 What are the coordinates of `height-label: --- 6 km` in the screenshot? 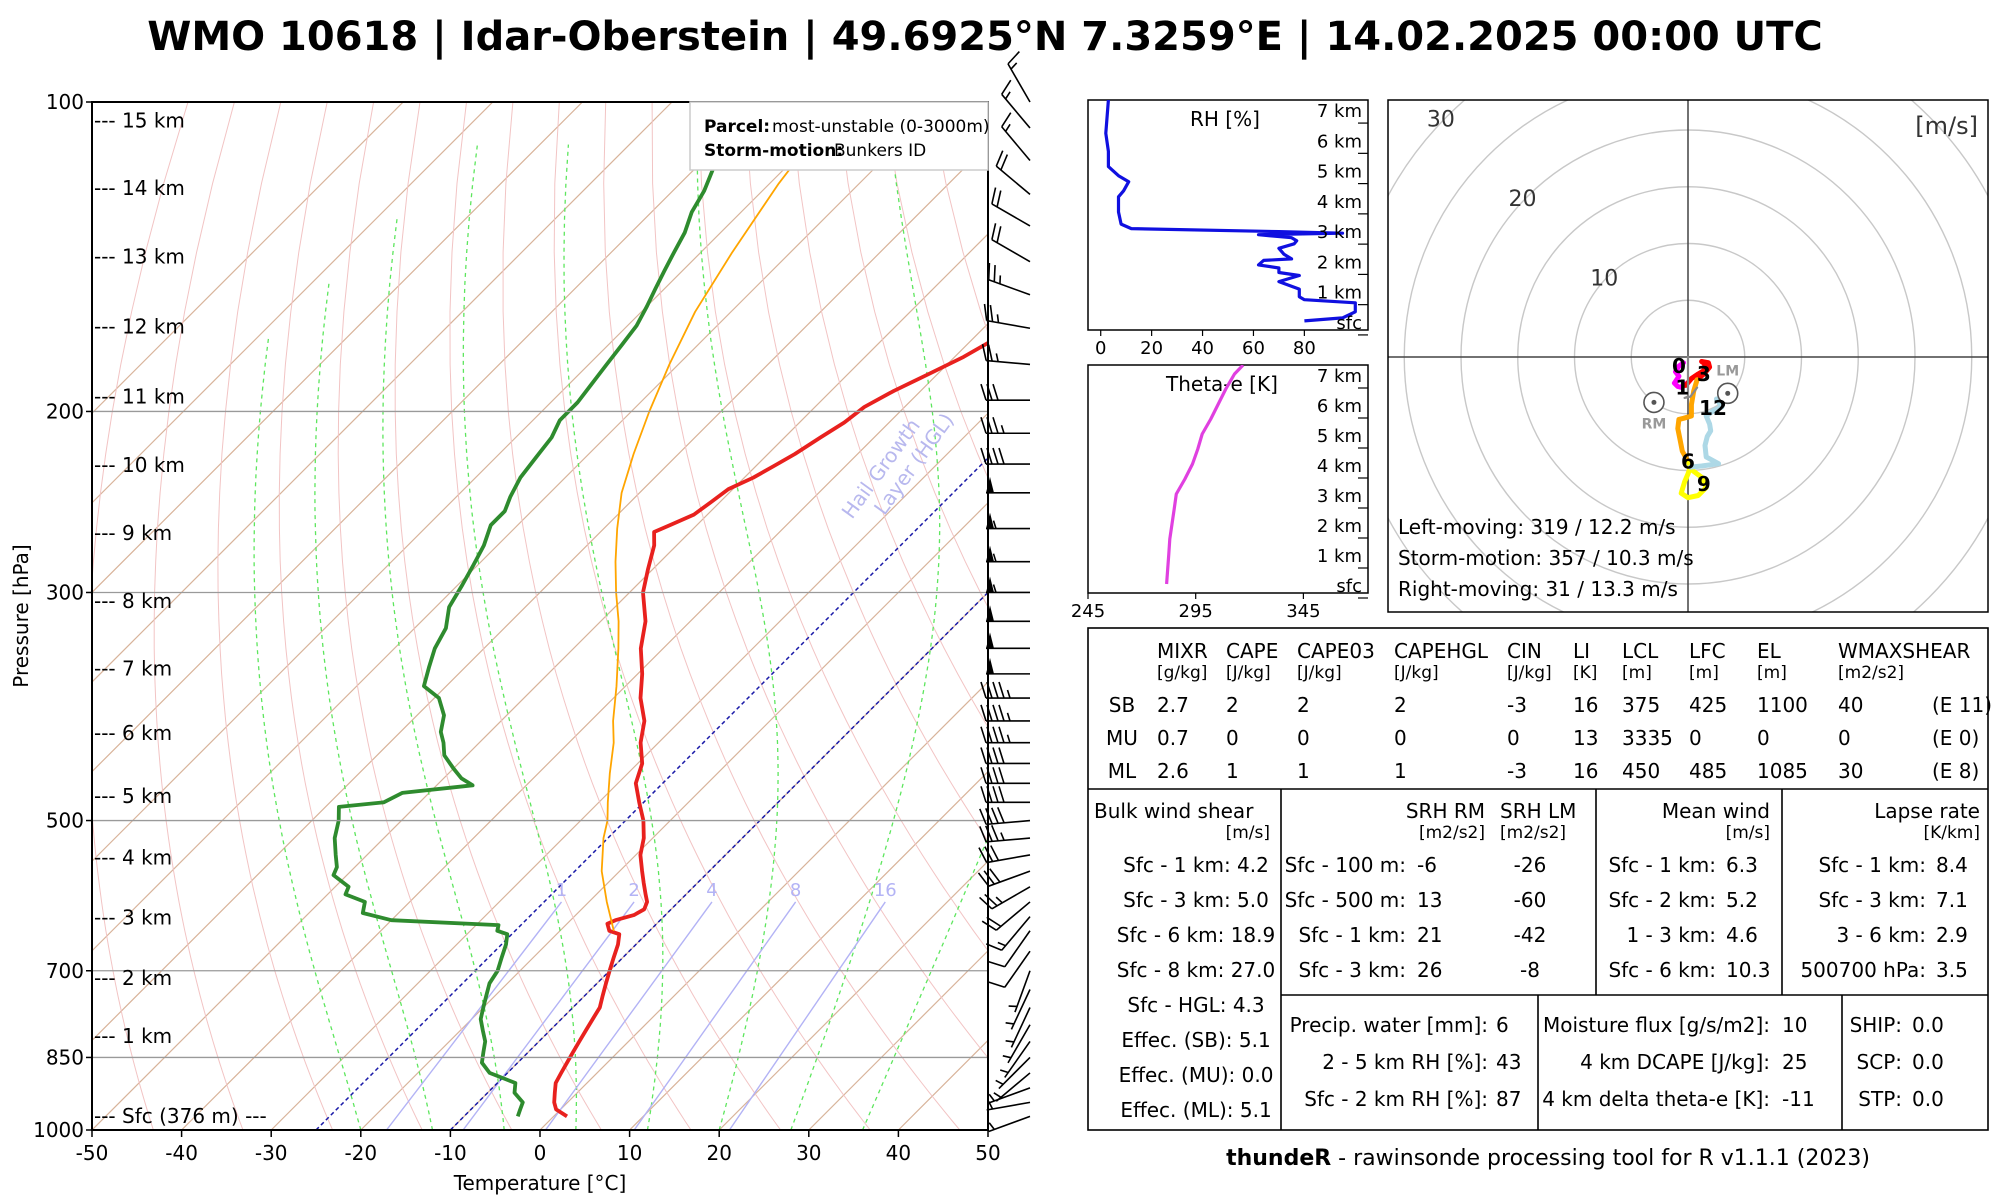 It's located at (133, 733).